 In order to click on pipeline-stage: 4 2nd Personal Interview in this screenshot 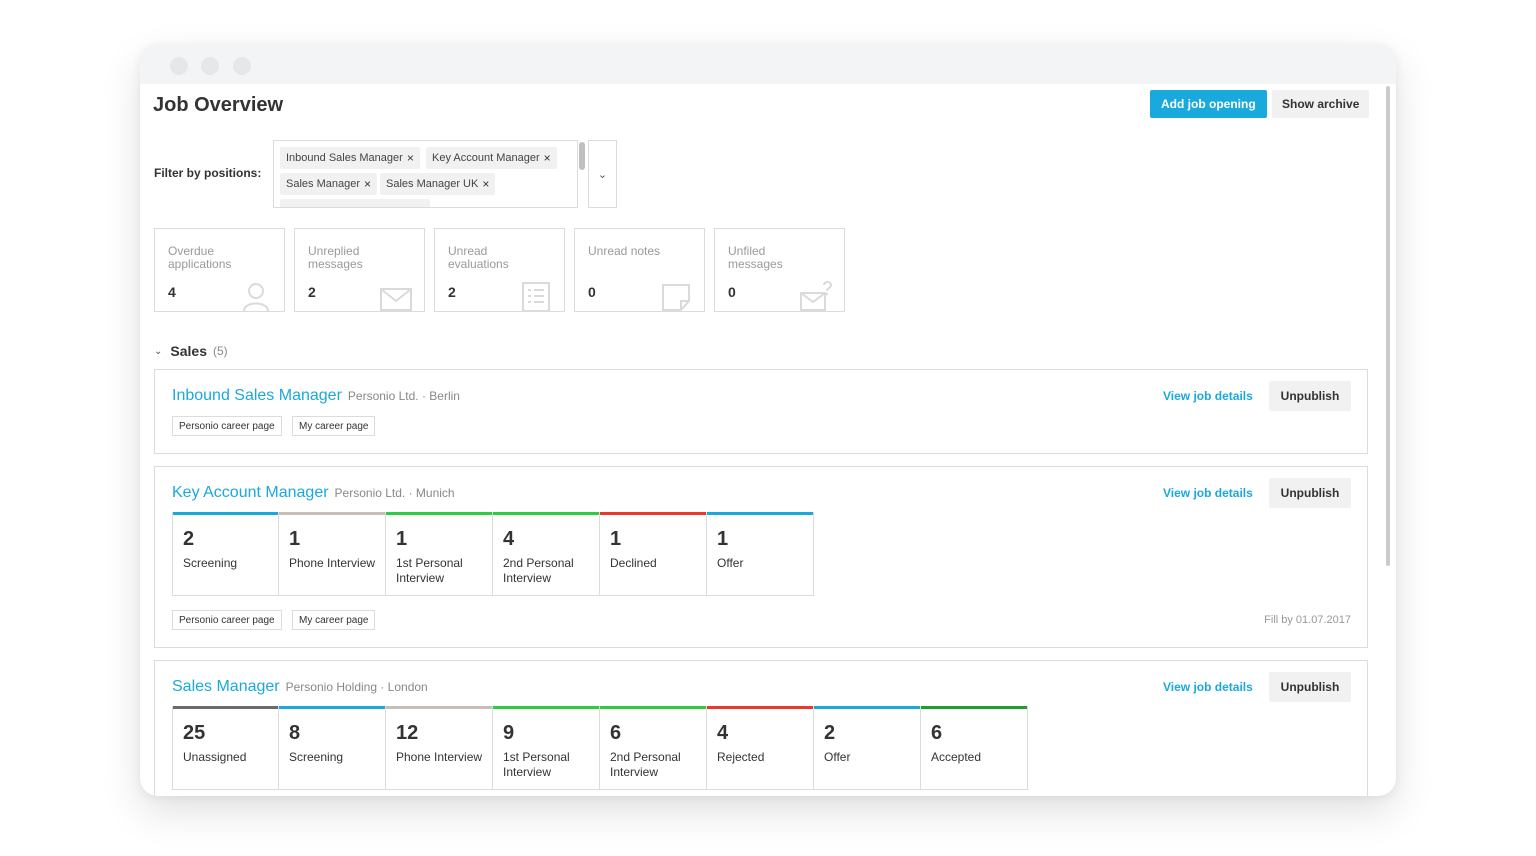, I will do `click(546, 554)`.